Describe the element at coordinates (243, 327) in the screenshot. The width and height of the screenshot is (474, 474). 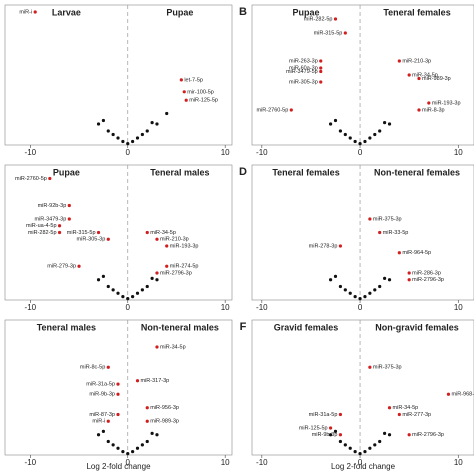
I see `panel-letter: F` at that location.